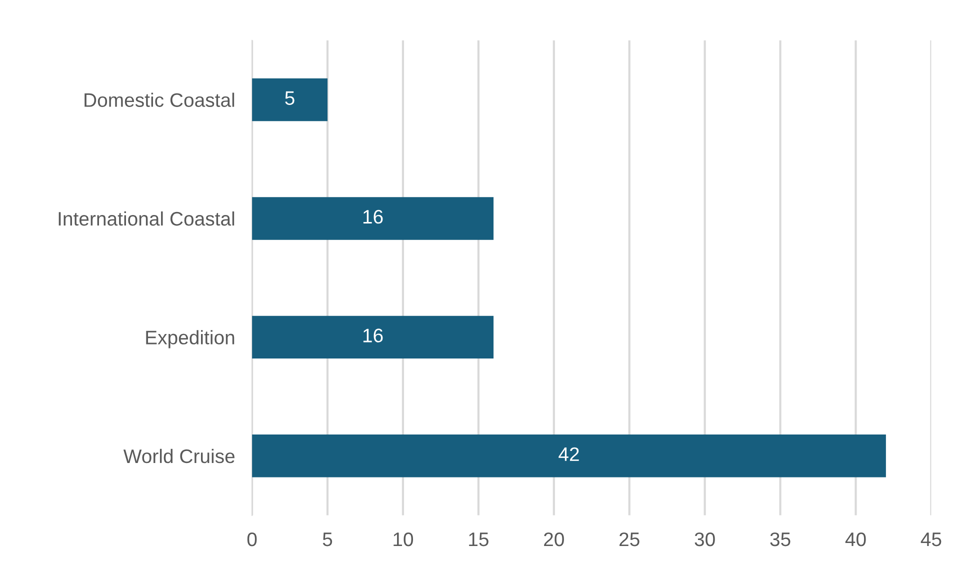 The height and width of the screenshot is (577, 962). I want to click on x-tick-label: 25, so click(630, 539).